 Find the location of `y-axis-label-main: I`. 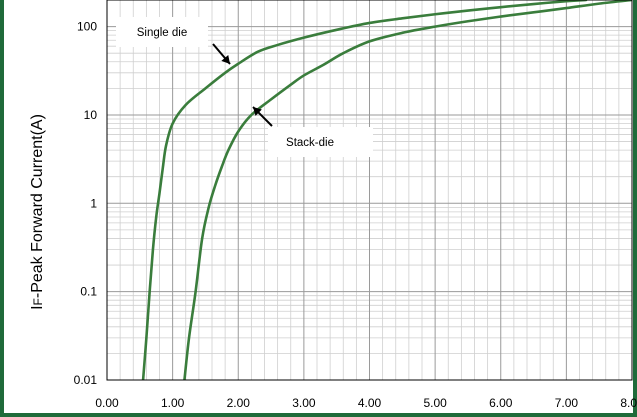

y-axis-label-main: I is located at coordinates (37, 307).